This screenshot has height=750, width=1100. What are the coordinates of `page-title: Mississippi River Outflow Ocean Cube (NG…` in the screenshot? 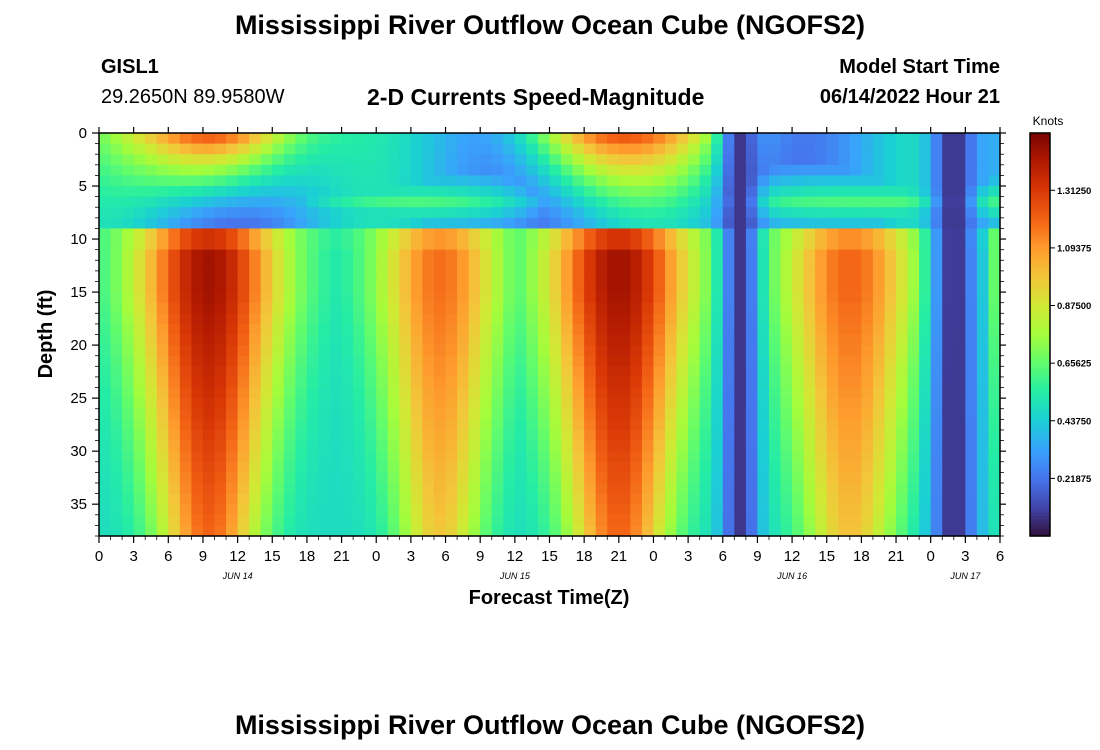 It's located at (550, 25).